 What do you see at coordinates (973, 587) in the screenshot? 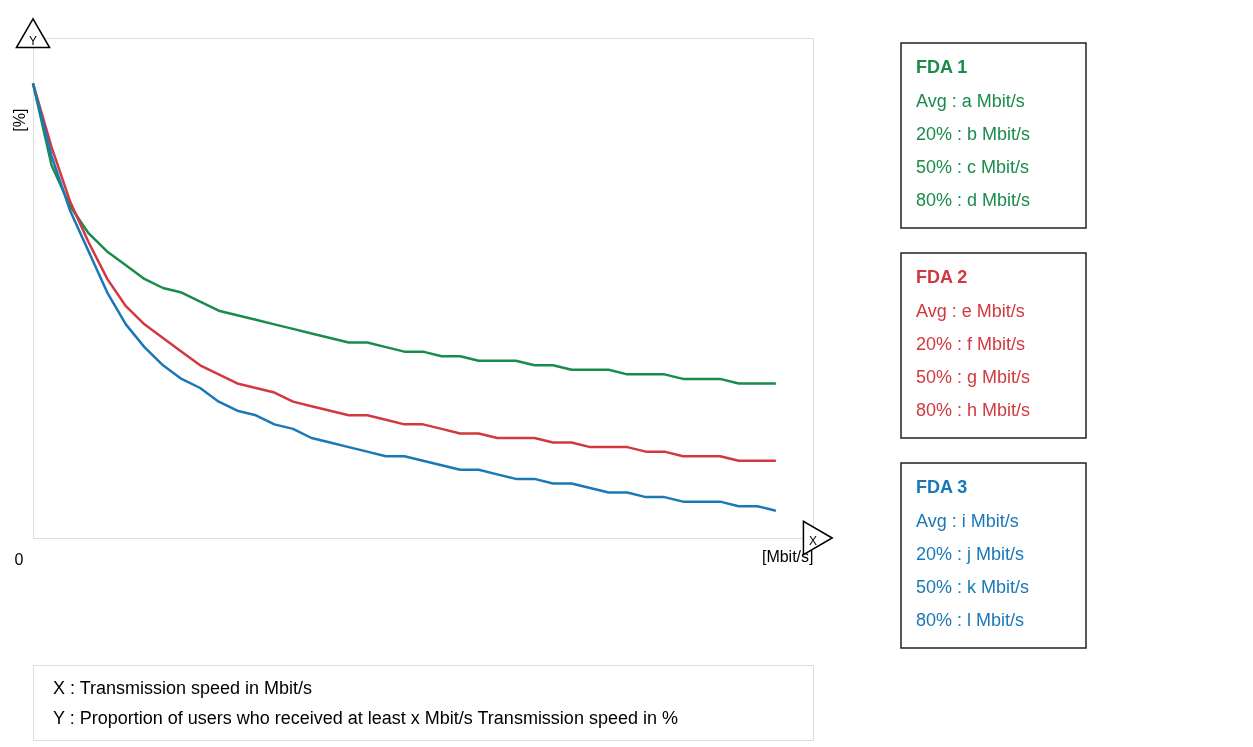
I see `text: 50% : k Mbit/s` at bounding box center [973, 587].